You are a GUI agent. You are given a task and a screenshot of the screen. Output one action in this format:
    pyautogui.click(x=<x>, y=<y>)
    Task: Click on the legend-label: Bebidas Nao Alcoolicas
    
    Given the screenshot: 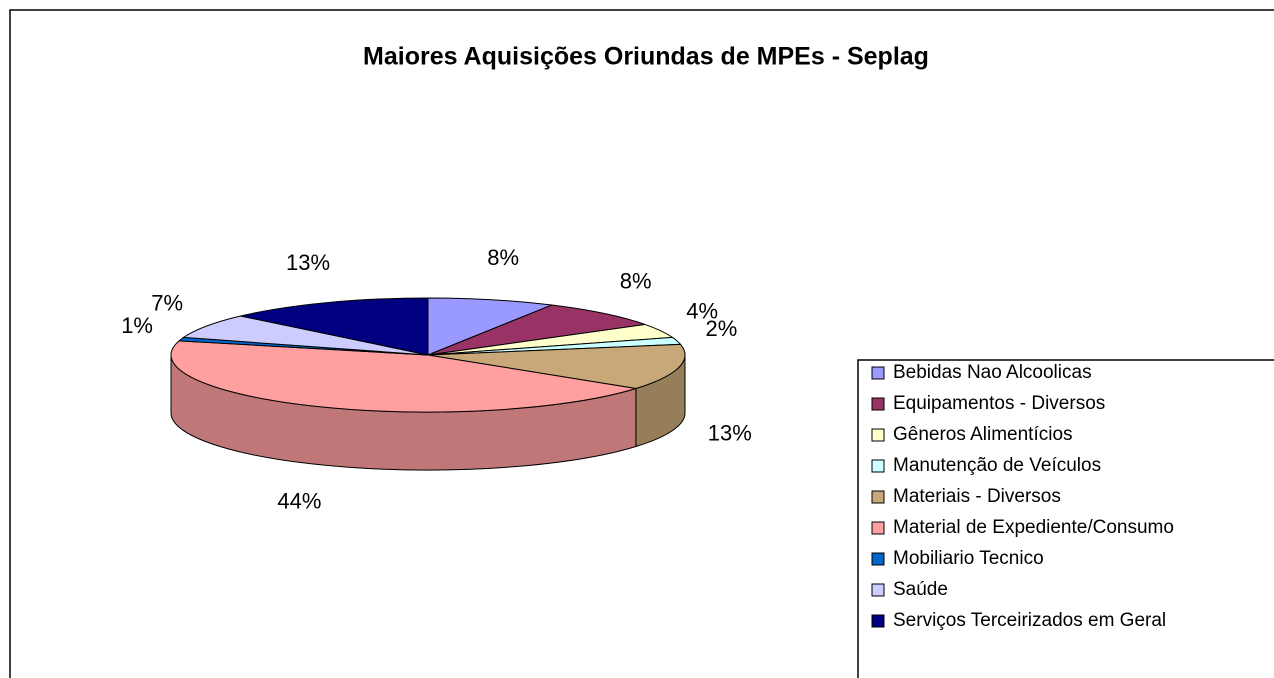 What is the action you would take?
    pyautogui.click(x=992, y=372)
    